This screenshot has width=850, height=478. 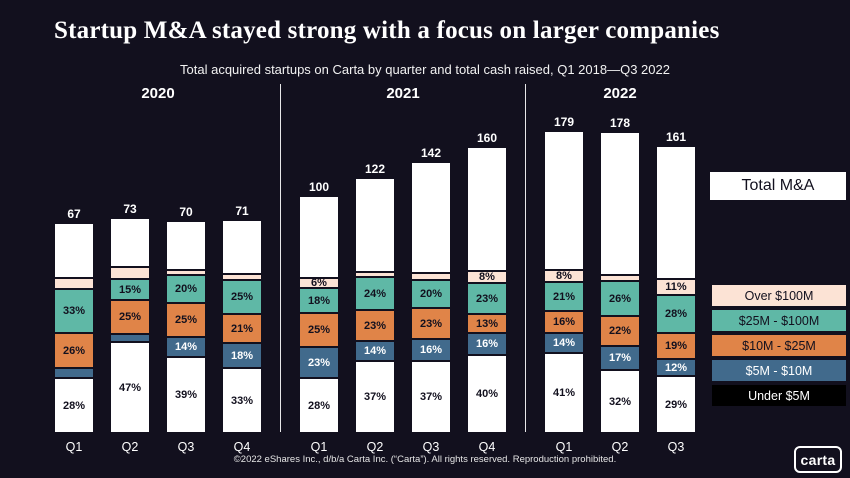 What do you see at coordinates (779, 295) in the screenshot?
I see `legend-item-over_100m: Over $100M` at bounding box center [779, 295].